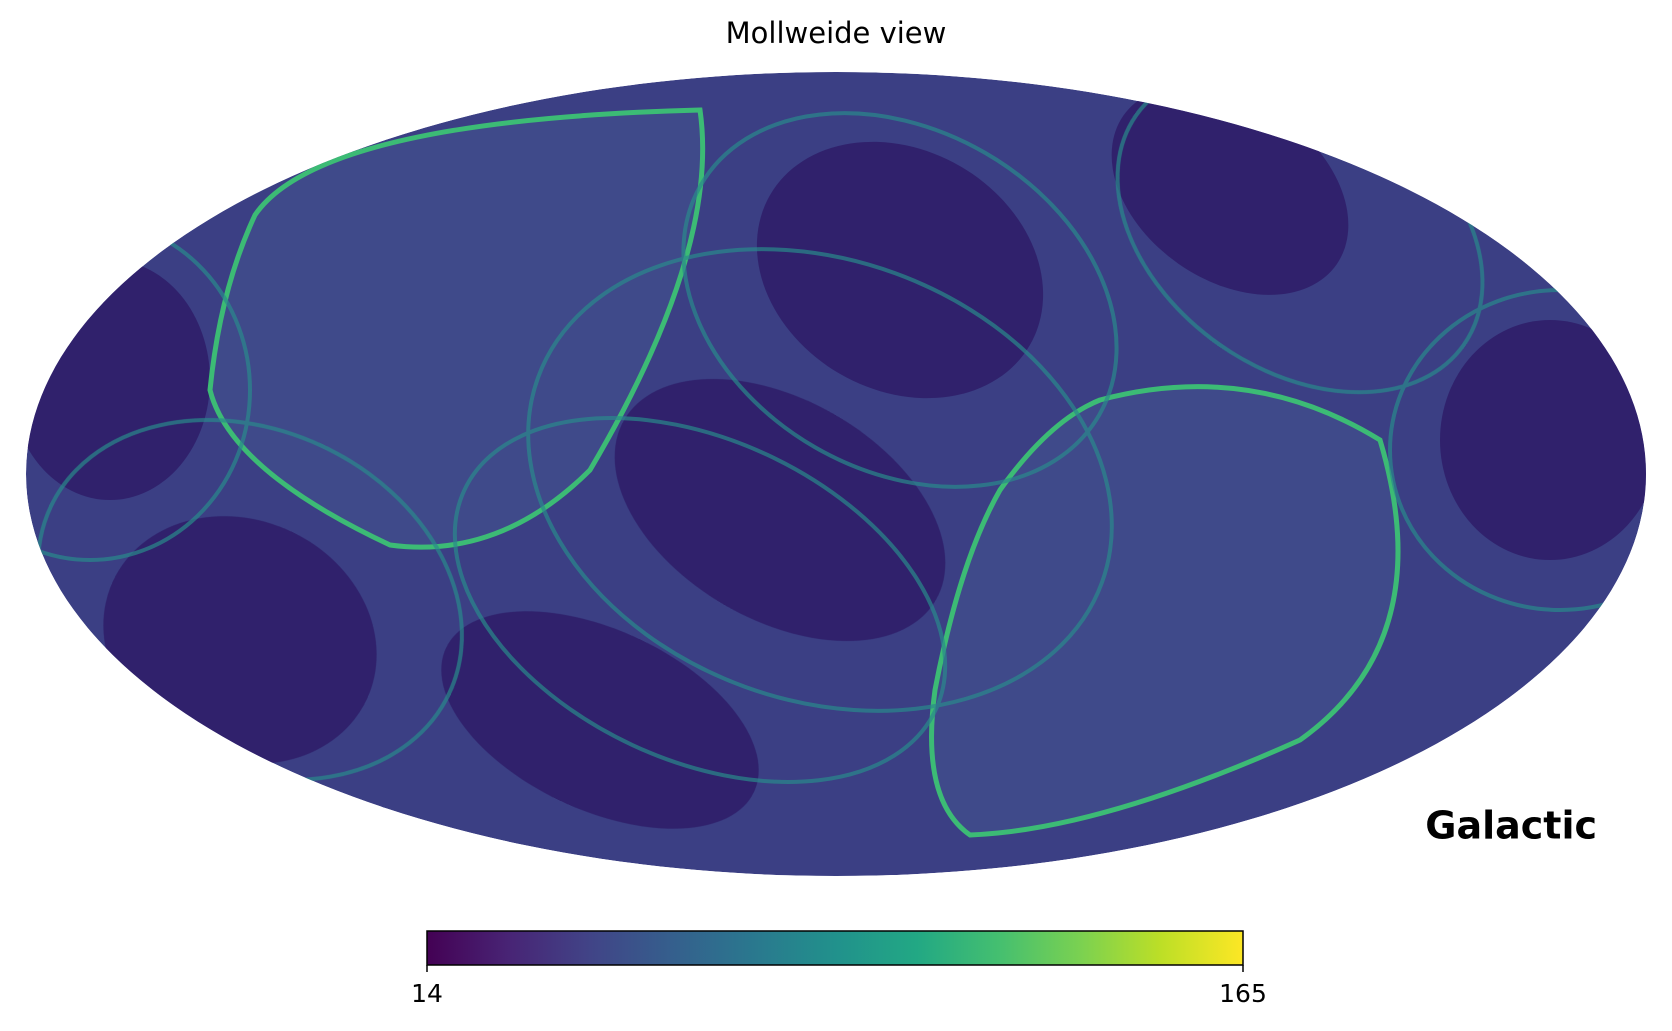  What do you see at coordinates (1511, 826) in the screenshot?
I see `coord-label: Galactic` at bounding box center [1511, 826].